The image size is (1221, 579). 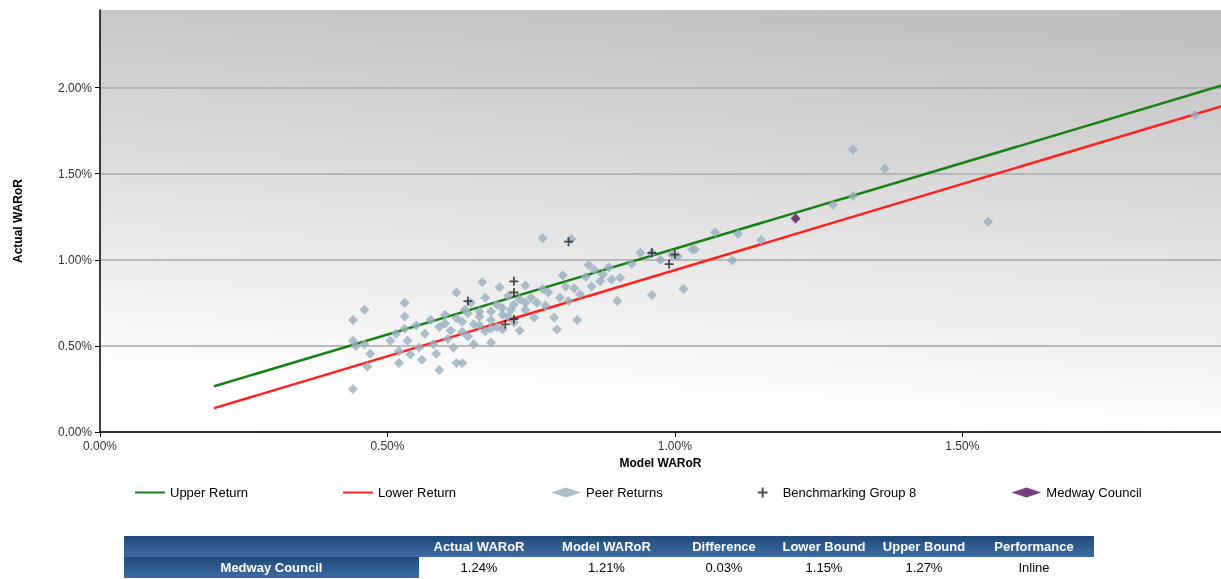 I want to click on text: Model WARoR, so click(x=606, y=546).